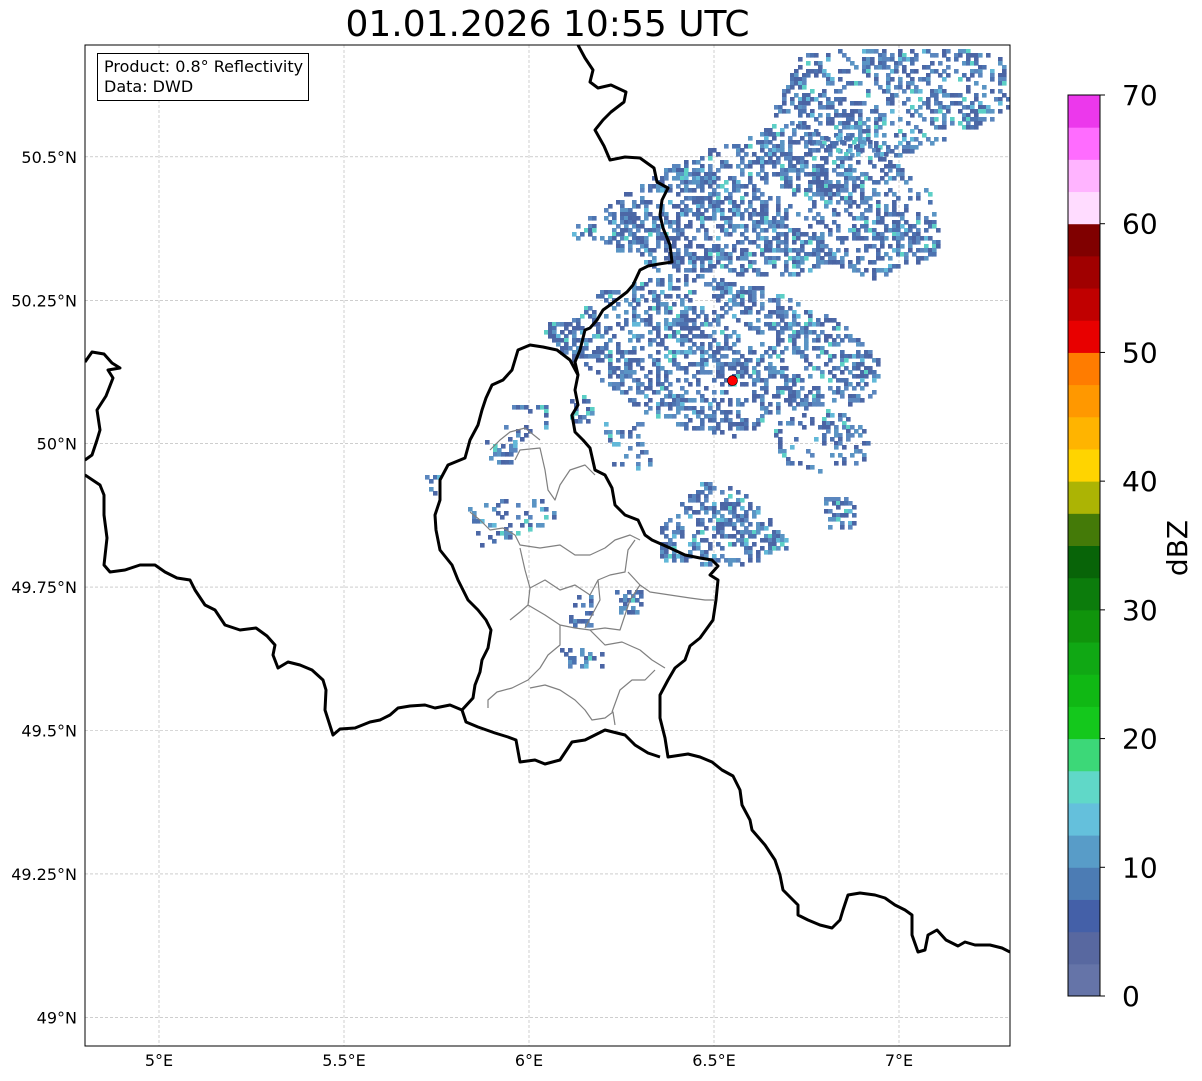  I want to click on colorbar-swatch, so click(1084, 819).